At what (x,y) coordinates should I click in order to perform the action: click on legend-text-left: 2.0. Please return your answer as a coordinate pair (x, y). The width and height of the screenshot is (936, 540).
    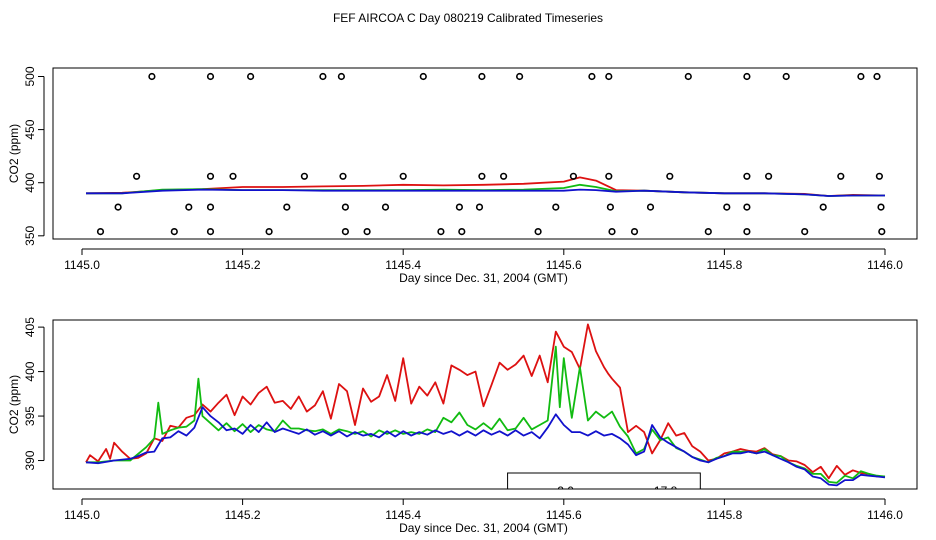
    Looking at the image, I should click on (565, 491).